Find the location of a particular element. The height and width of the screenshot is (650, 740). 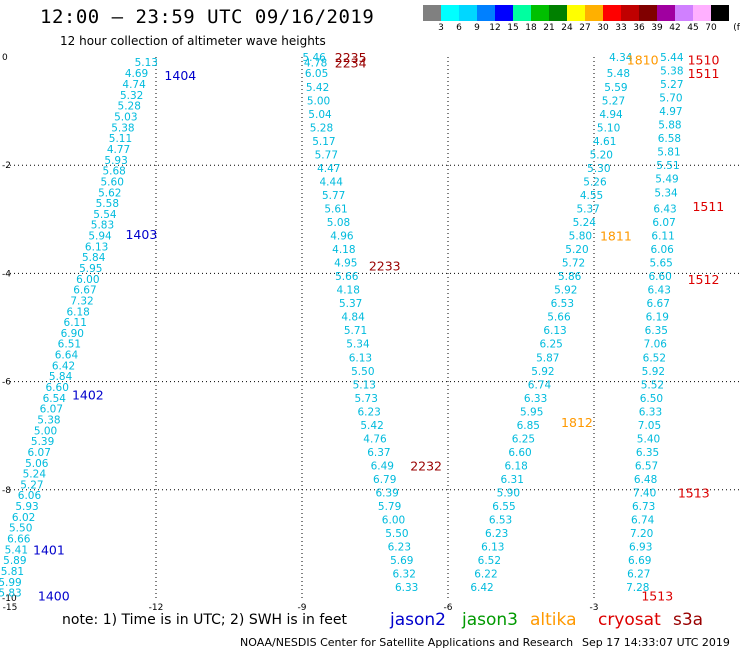

x-tick-label: -6 is located at coordinates (448, 606).